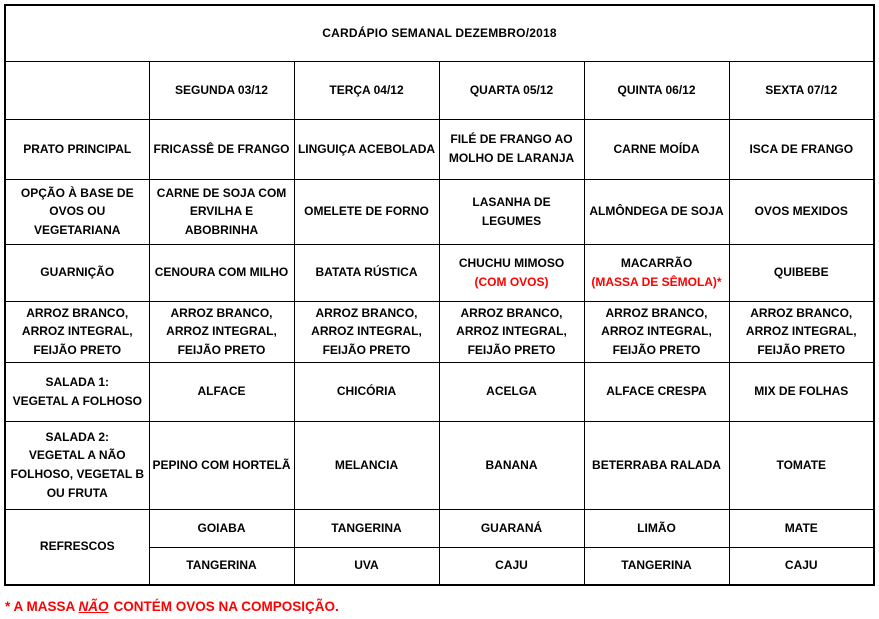  Describe the element at coordinates (77, 211) in the screenshot. I see `row-label-opcao-vegetariana: OPÇÃO À BASE DE OVOS OU VEGETARIANA` at that location.